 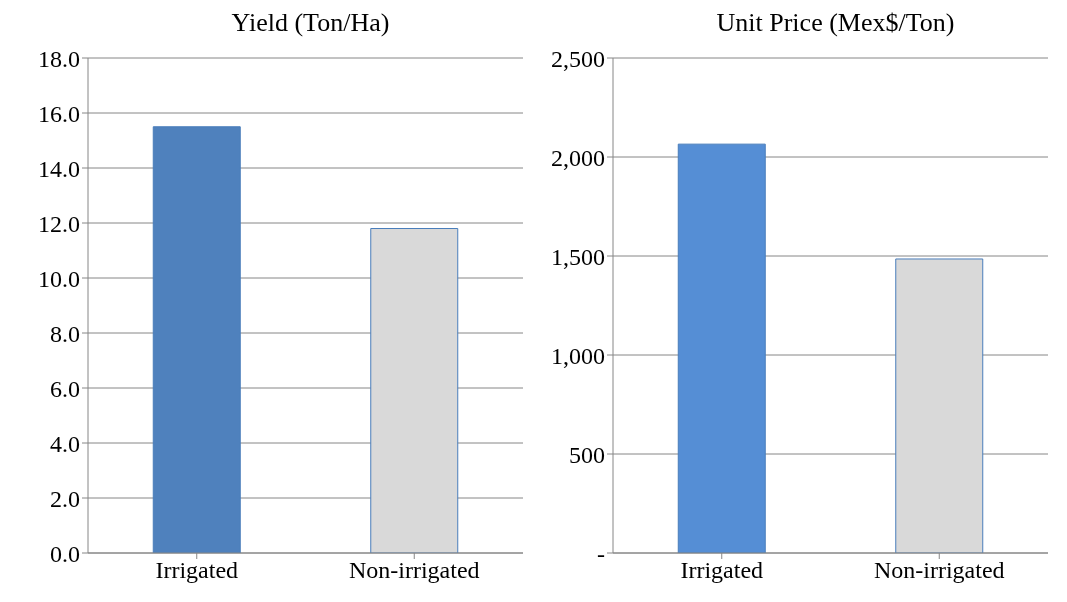 What do you see at coordinates (65, 443) in the screenshot?
I see `y-tick-label: 4.0` at bounding box center [65, 443].